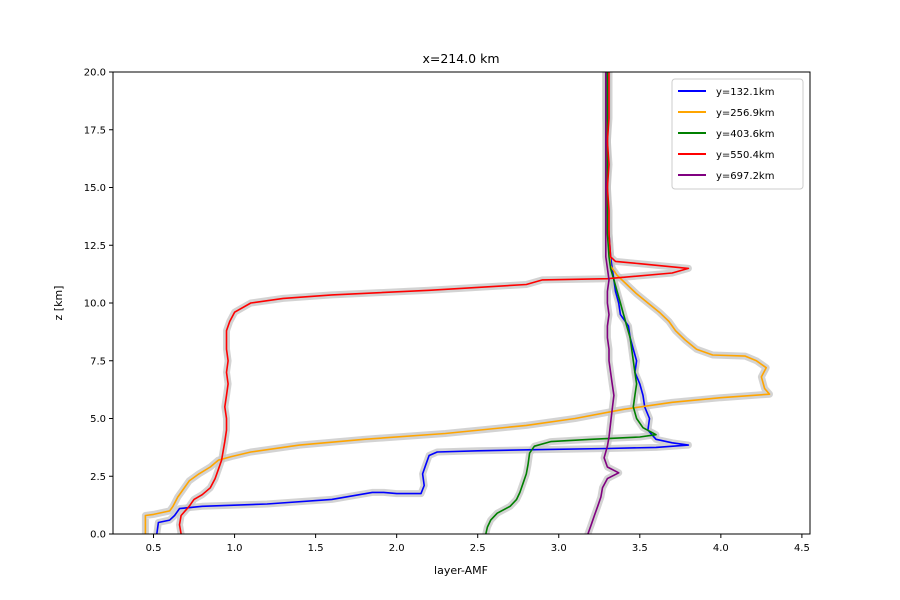 This screenshot has height=600, width=900. What do you see at coordinates (559, 548) in the screenshot?
I see `x-tick-label: 3.0` at bounding box center [559, 548].